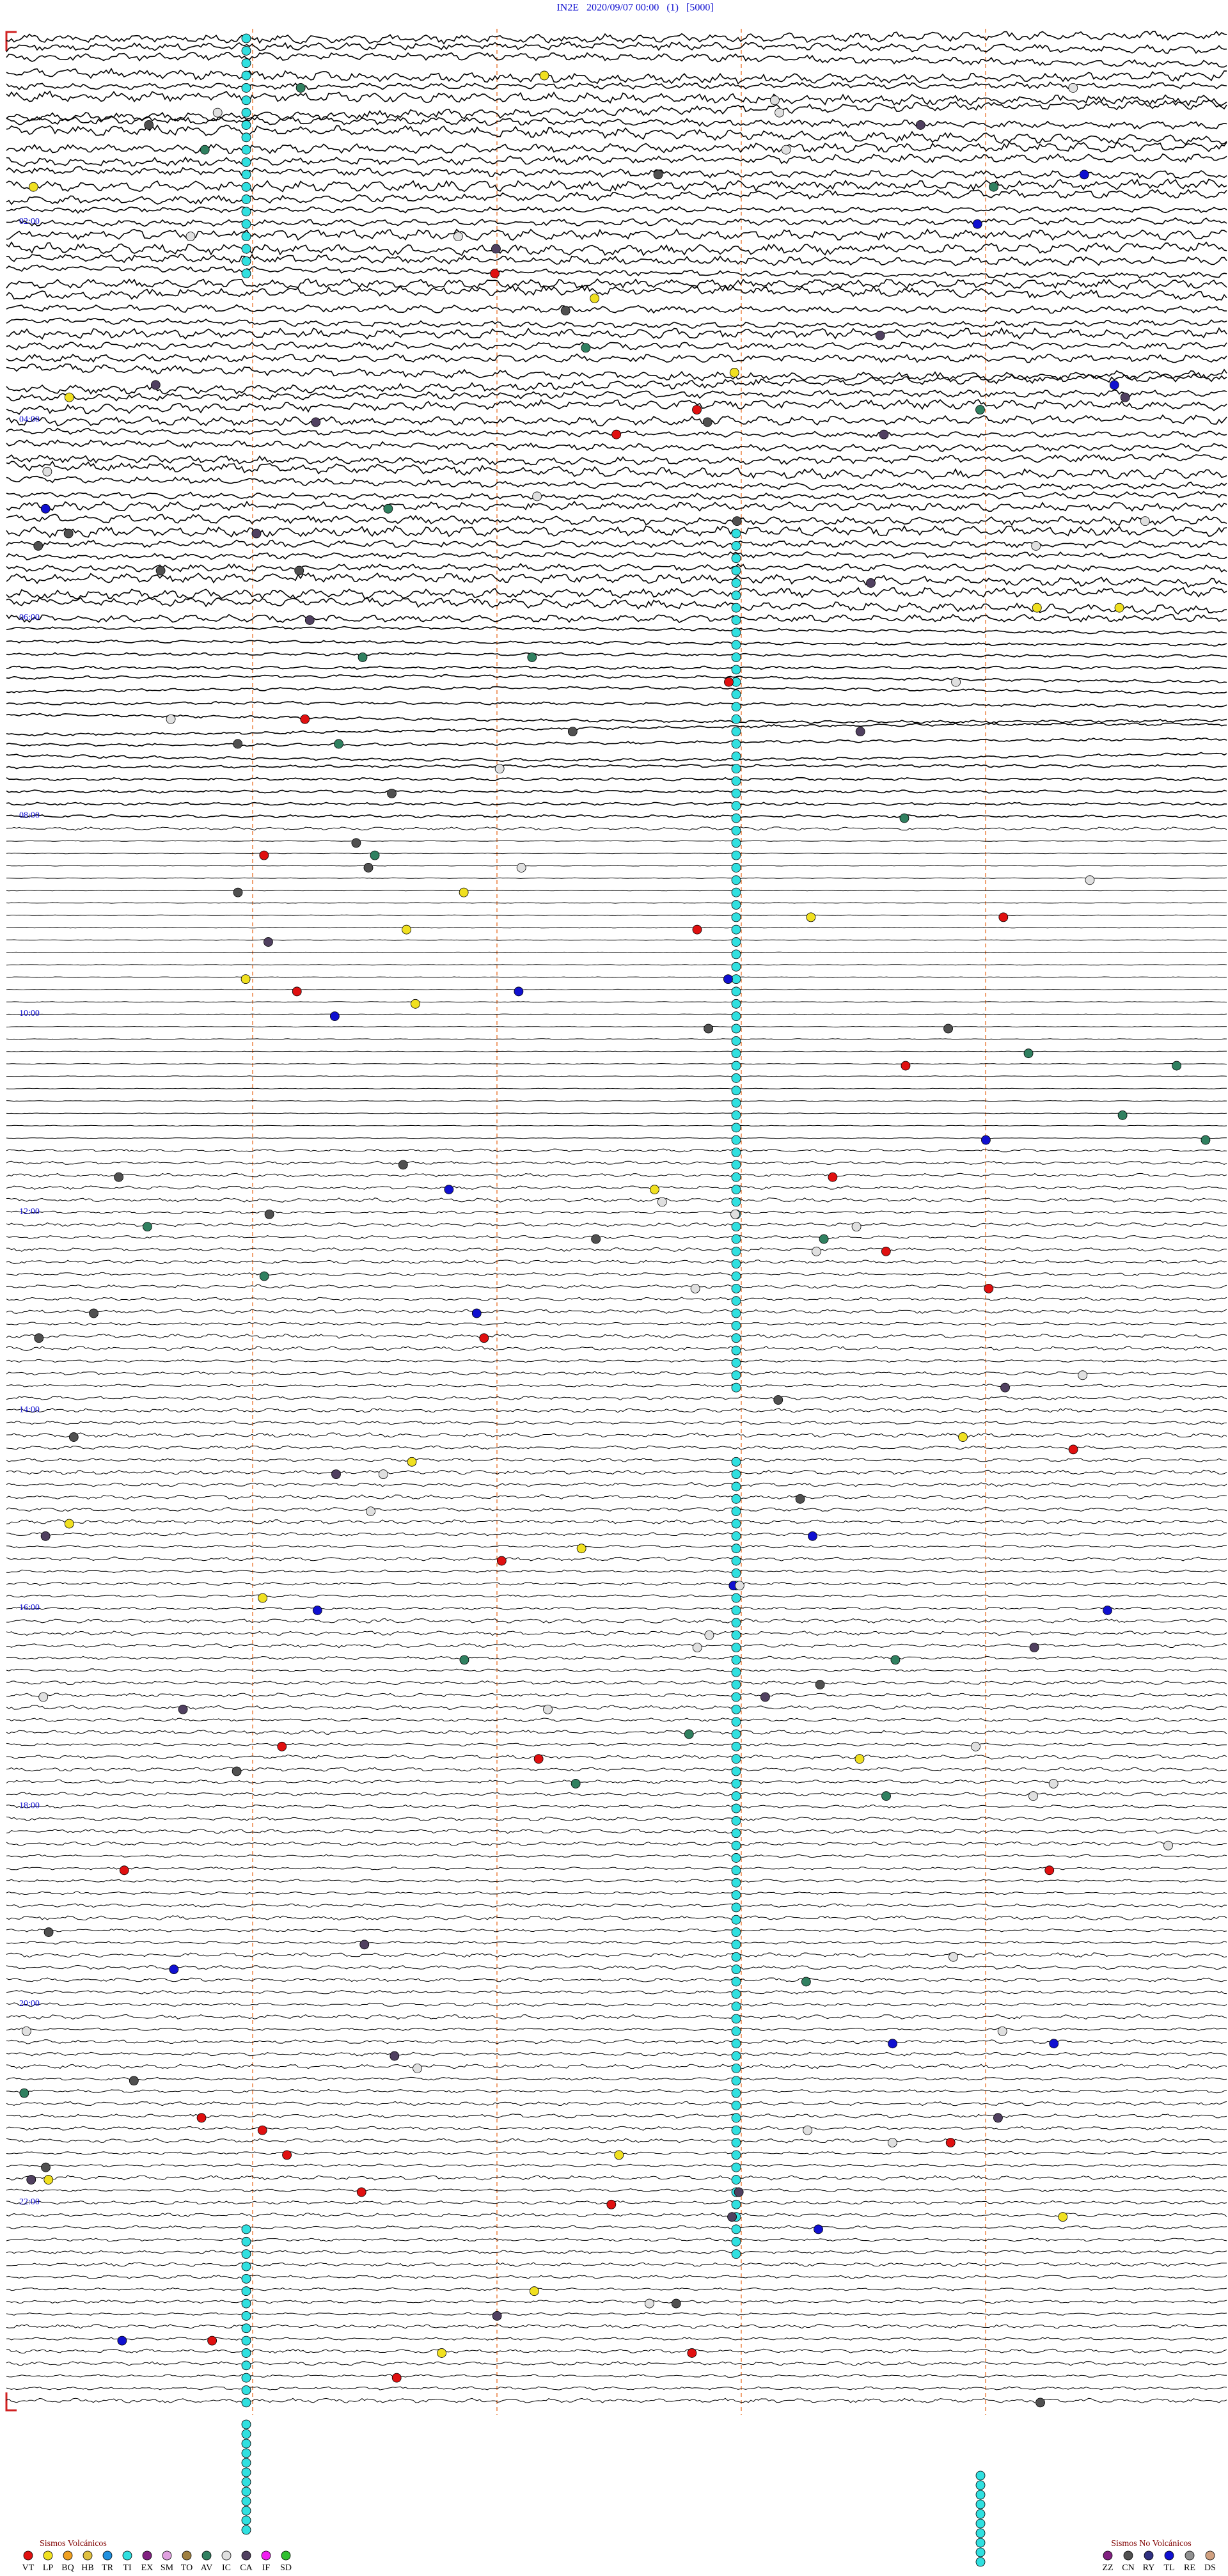 The width and height of the screenshot is (1228, 2576). Describe the element at coordinates (29, 221) in the screenshot. I see `hour-label: 02:00` at that location.